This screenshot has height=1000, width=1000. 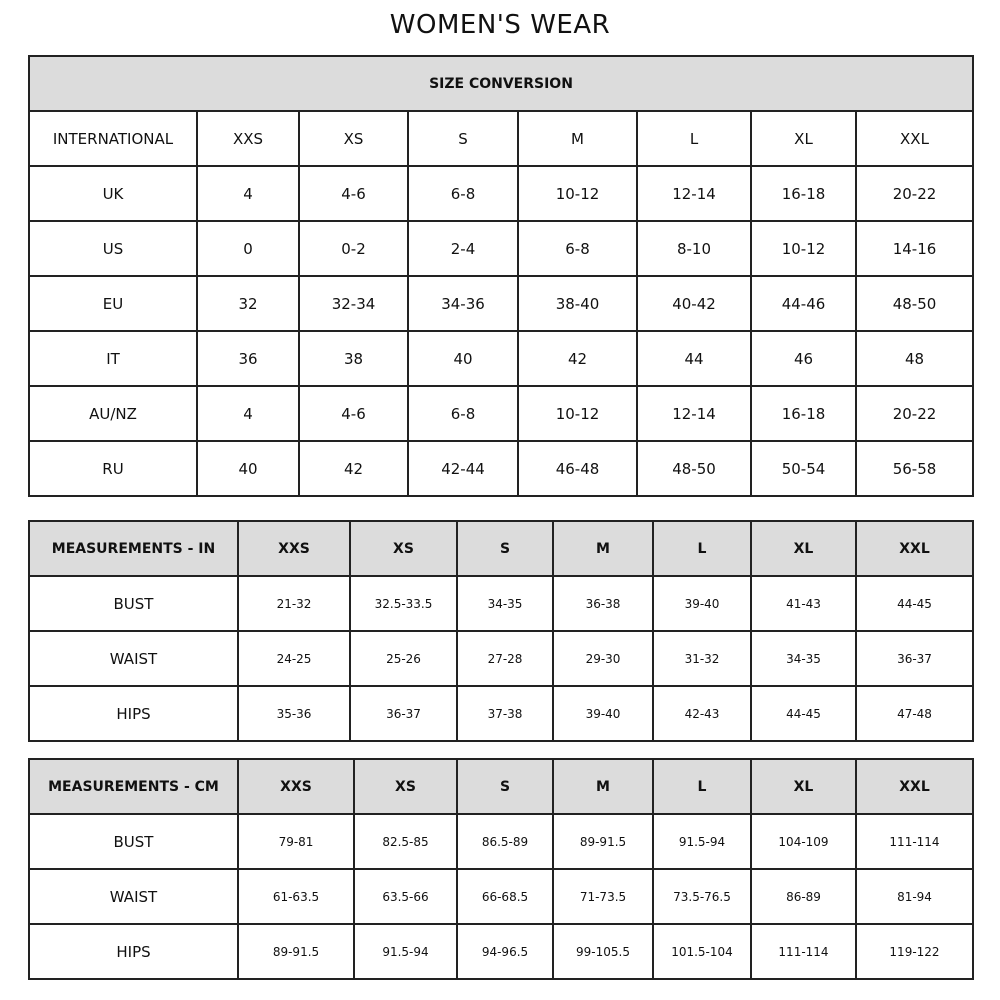 I want to click on table-cell: 35-36, so click(x=294, y=713).